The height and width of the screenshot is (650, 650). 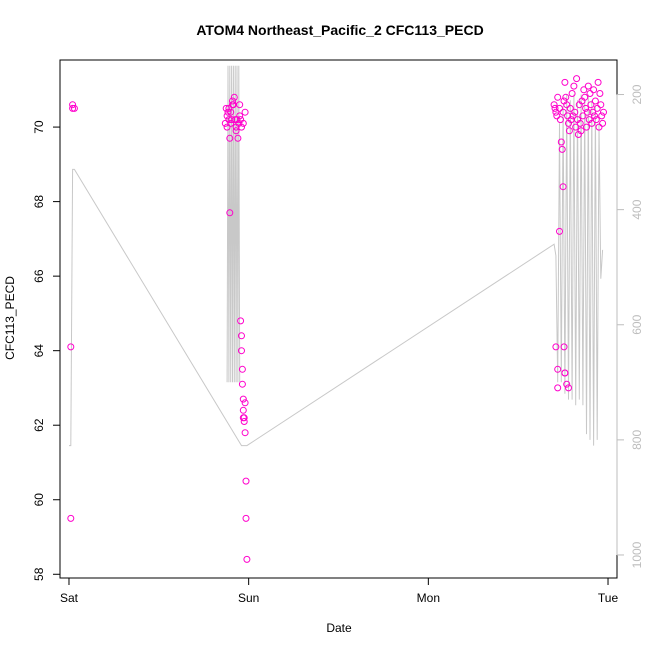 What do you see at coordinates (39, 127) in the screenshot?
I see `y-tick-label: 70` at bounding box center [39, 127].